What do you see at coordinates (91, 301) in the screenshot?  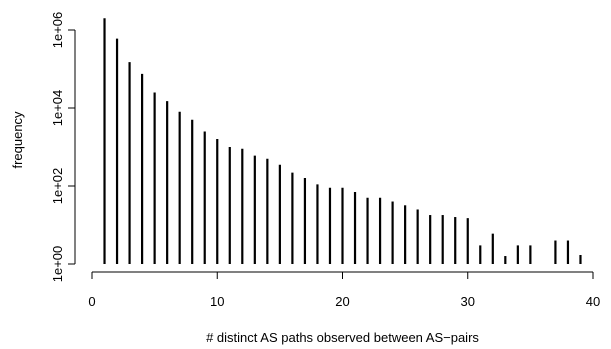 I see `x-tick-label: 0` at bounding box center [91, 301].